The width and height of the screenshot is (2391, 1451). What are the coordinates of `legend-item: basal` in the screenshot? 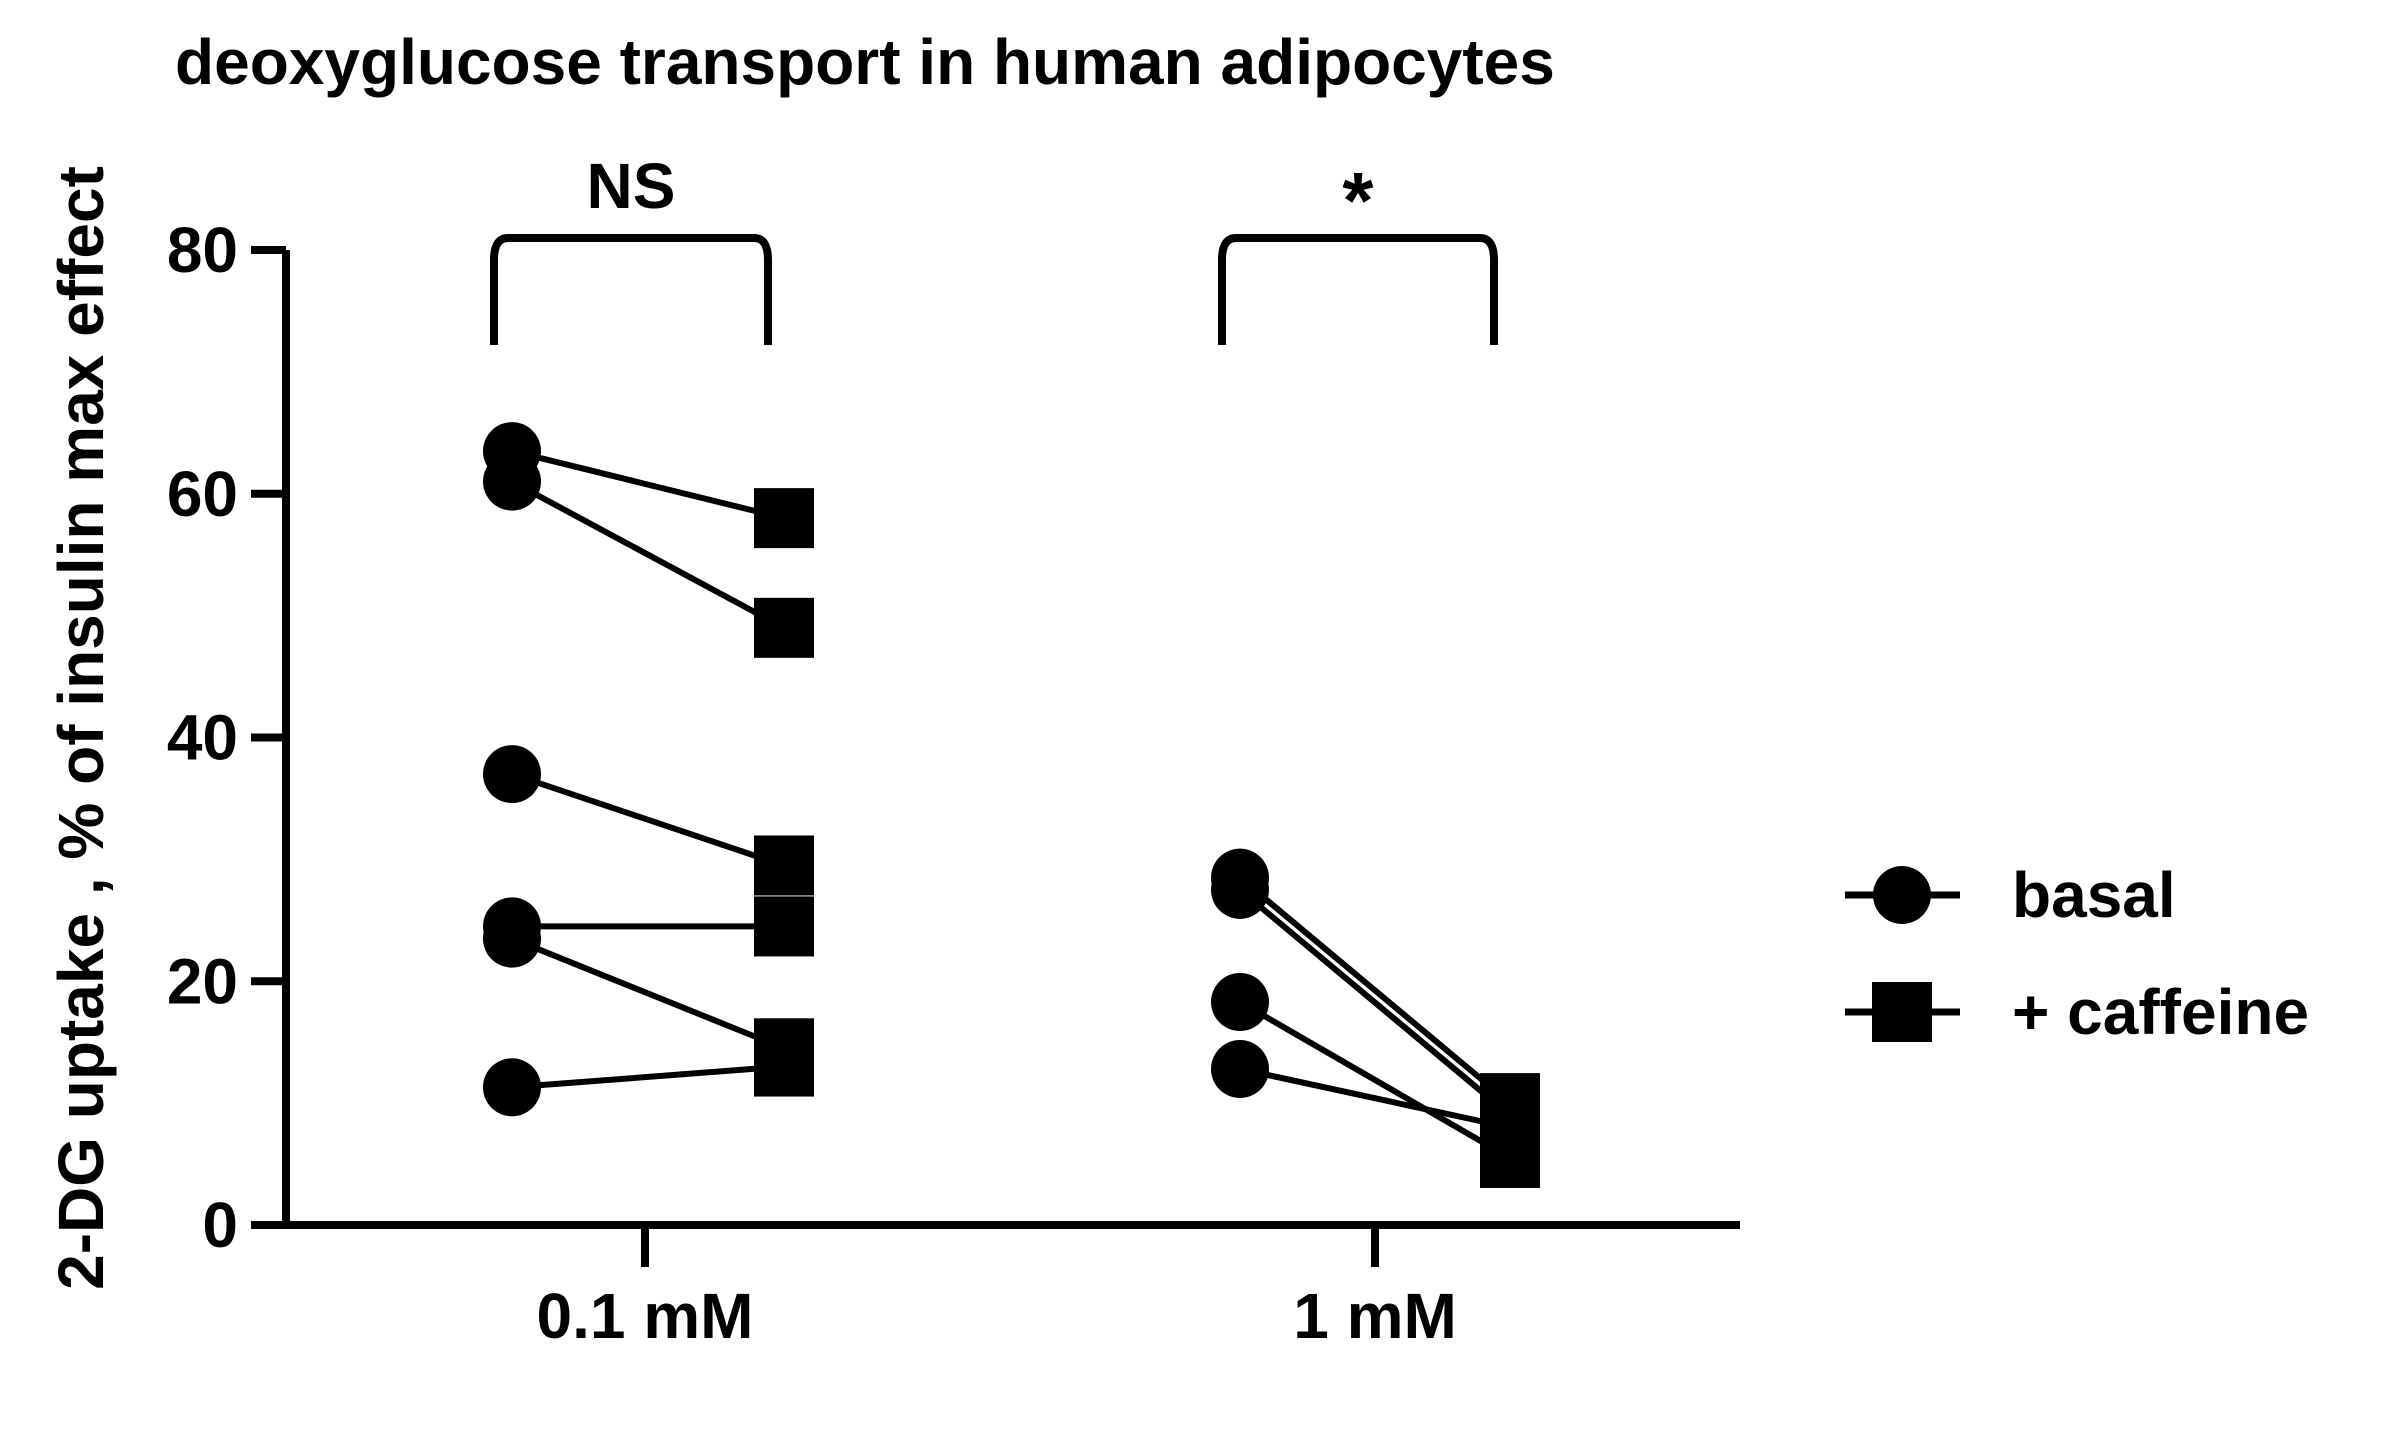 It's located at (2010, 895).